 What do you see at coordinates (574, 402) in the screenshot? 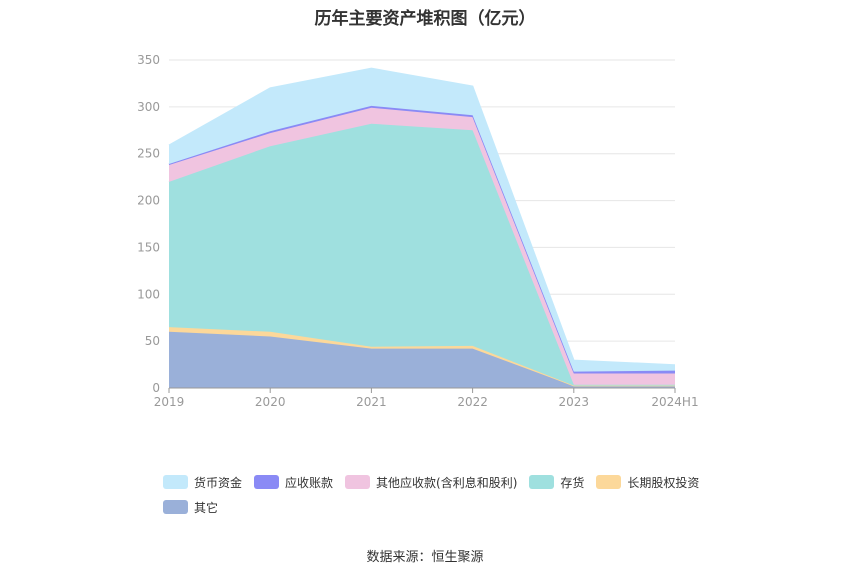
I see `x-tick-label: 2023` at bounding box center [574, 402].